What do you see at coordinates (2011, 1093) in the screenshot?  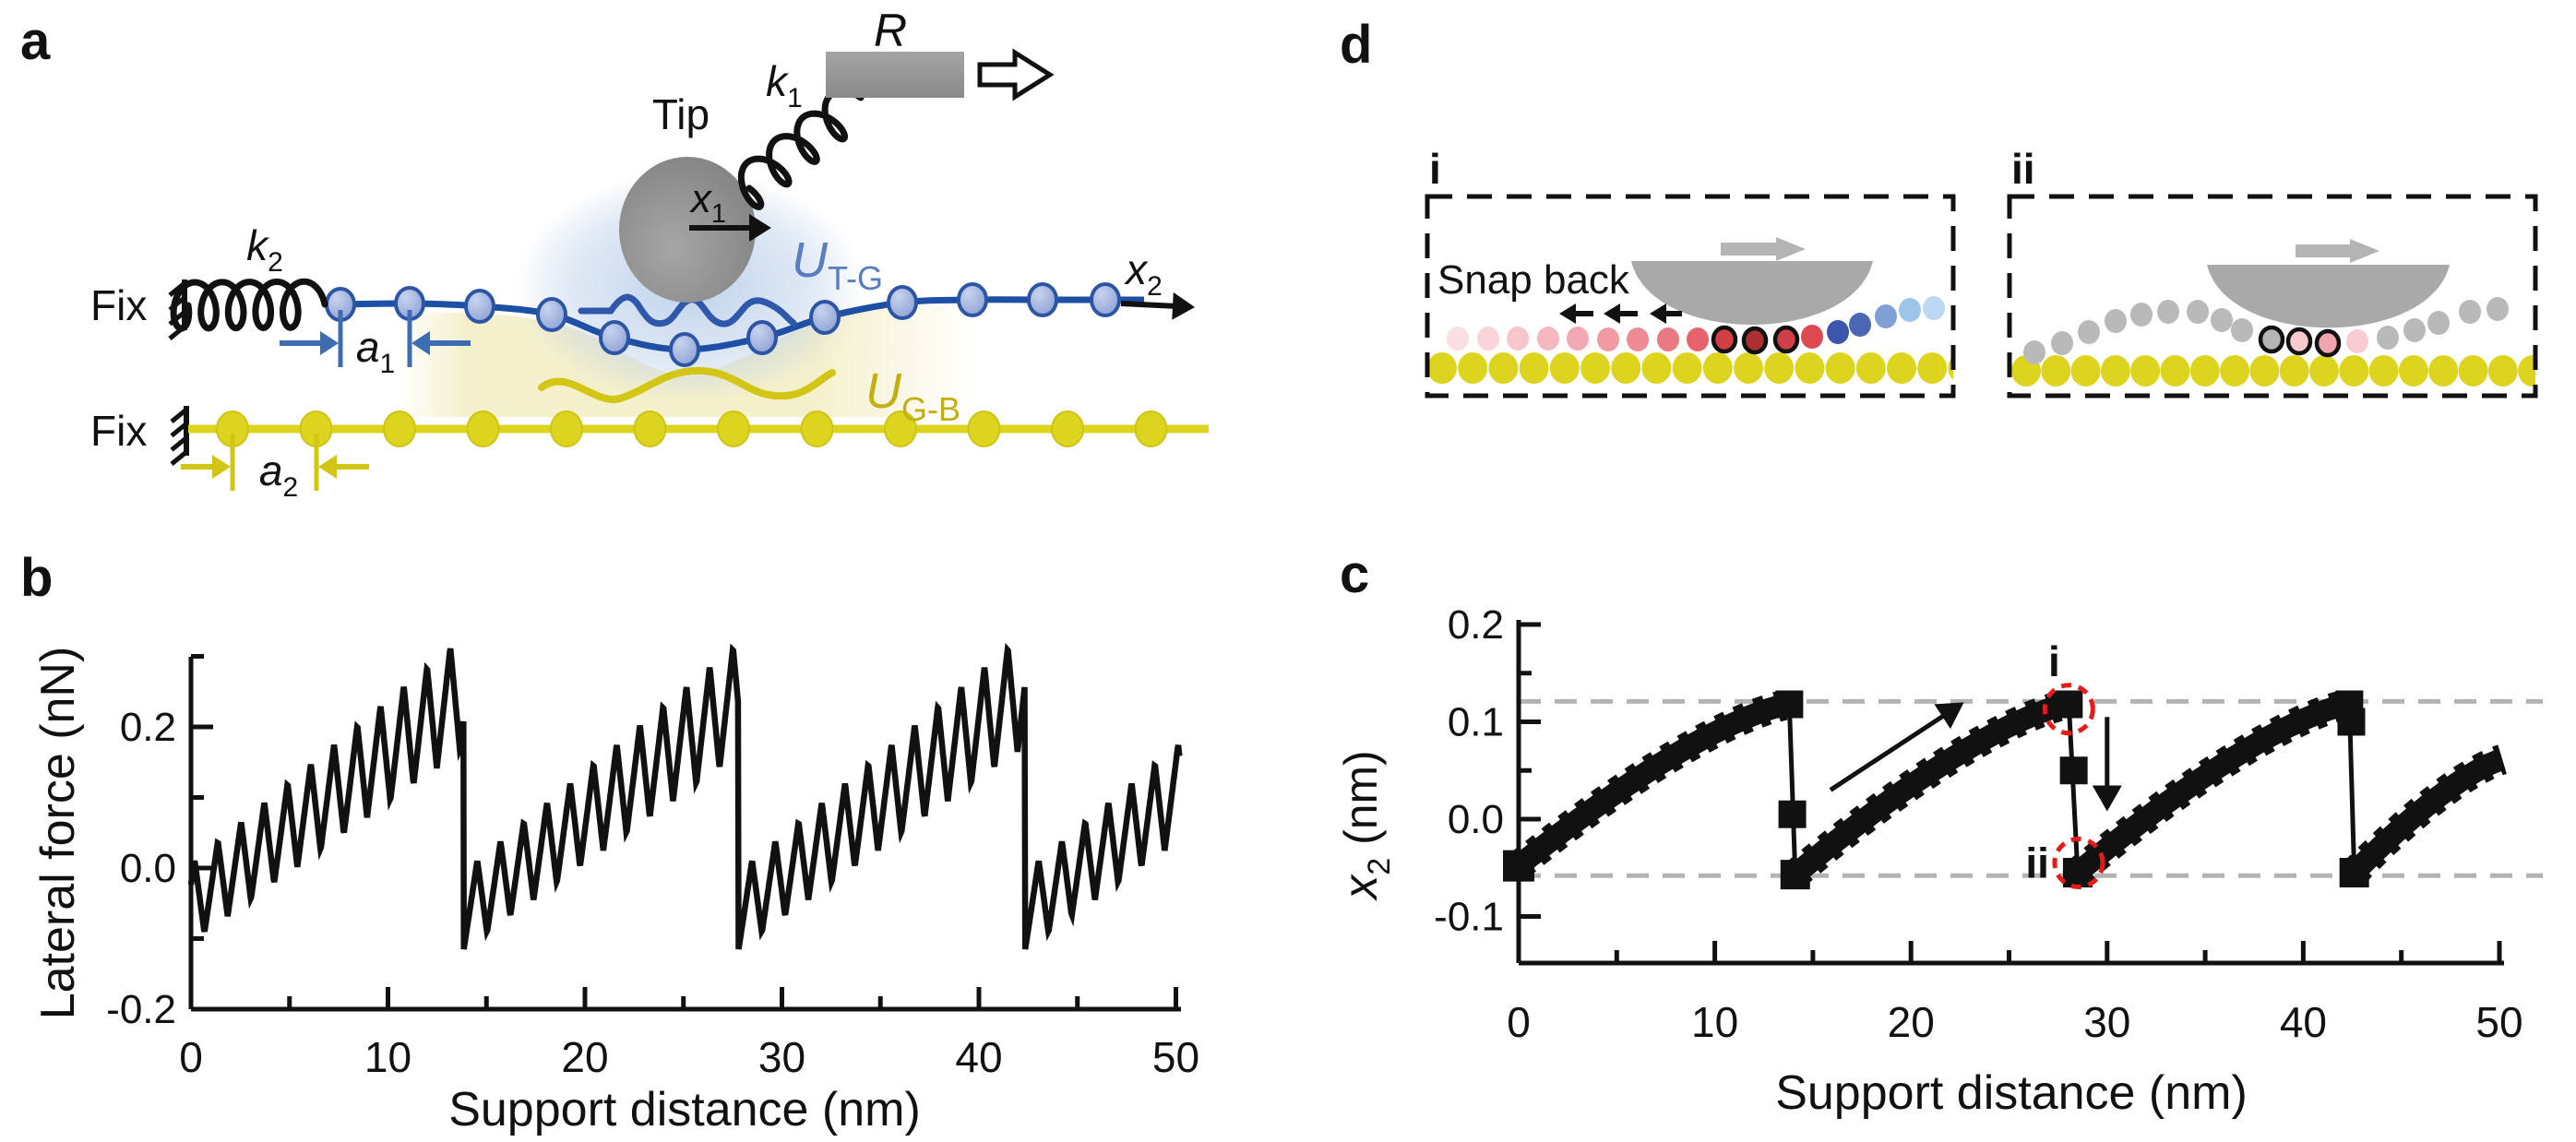 I see `c-x-axis-title: Support distance (nm)` at bounding box center [2011, 1093].